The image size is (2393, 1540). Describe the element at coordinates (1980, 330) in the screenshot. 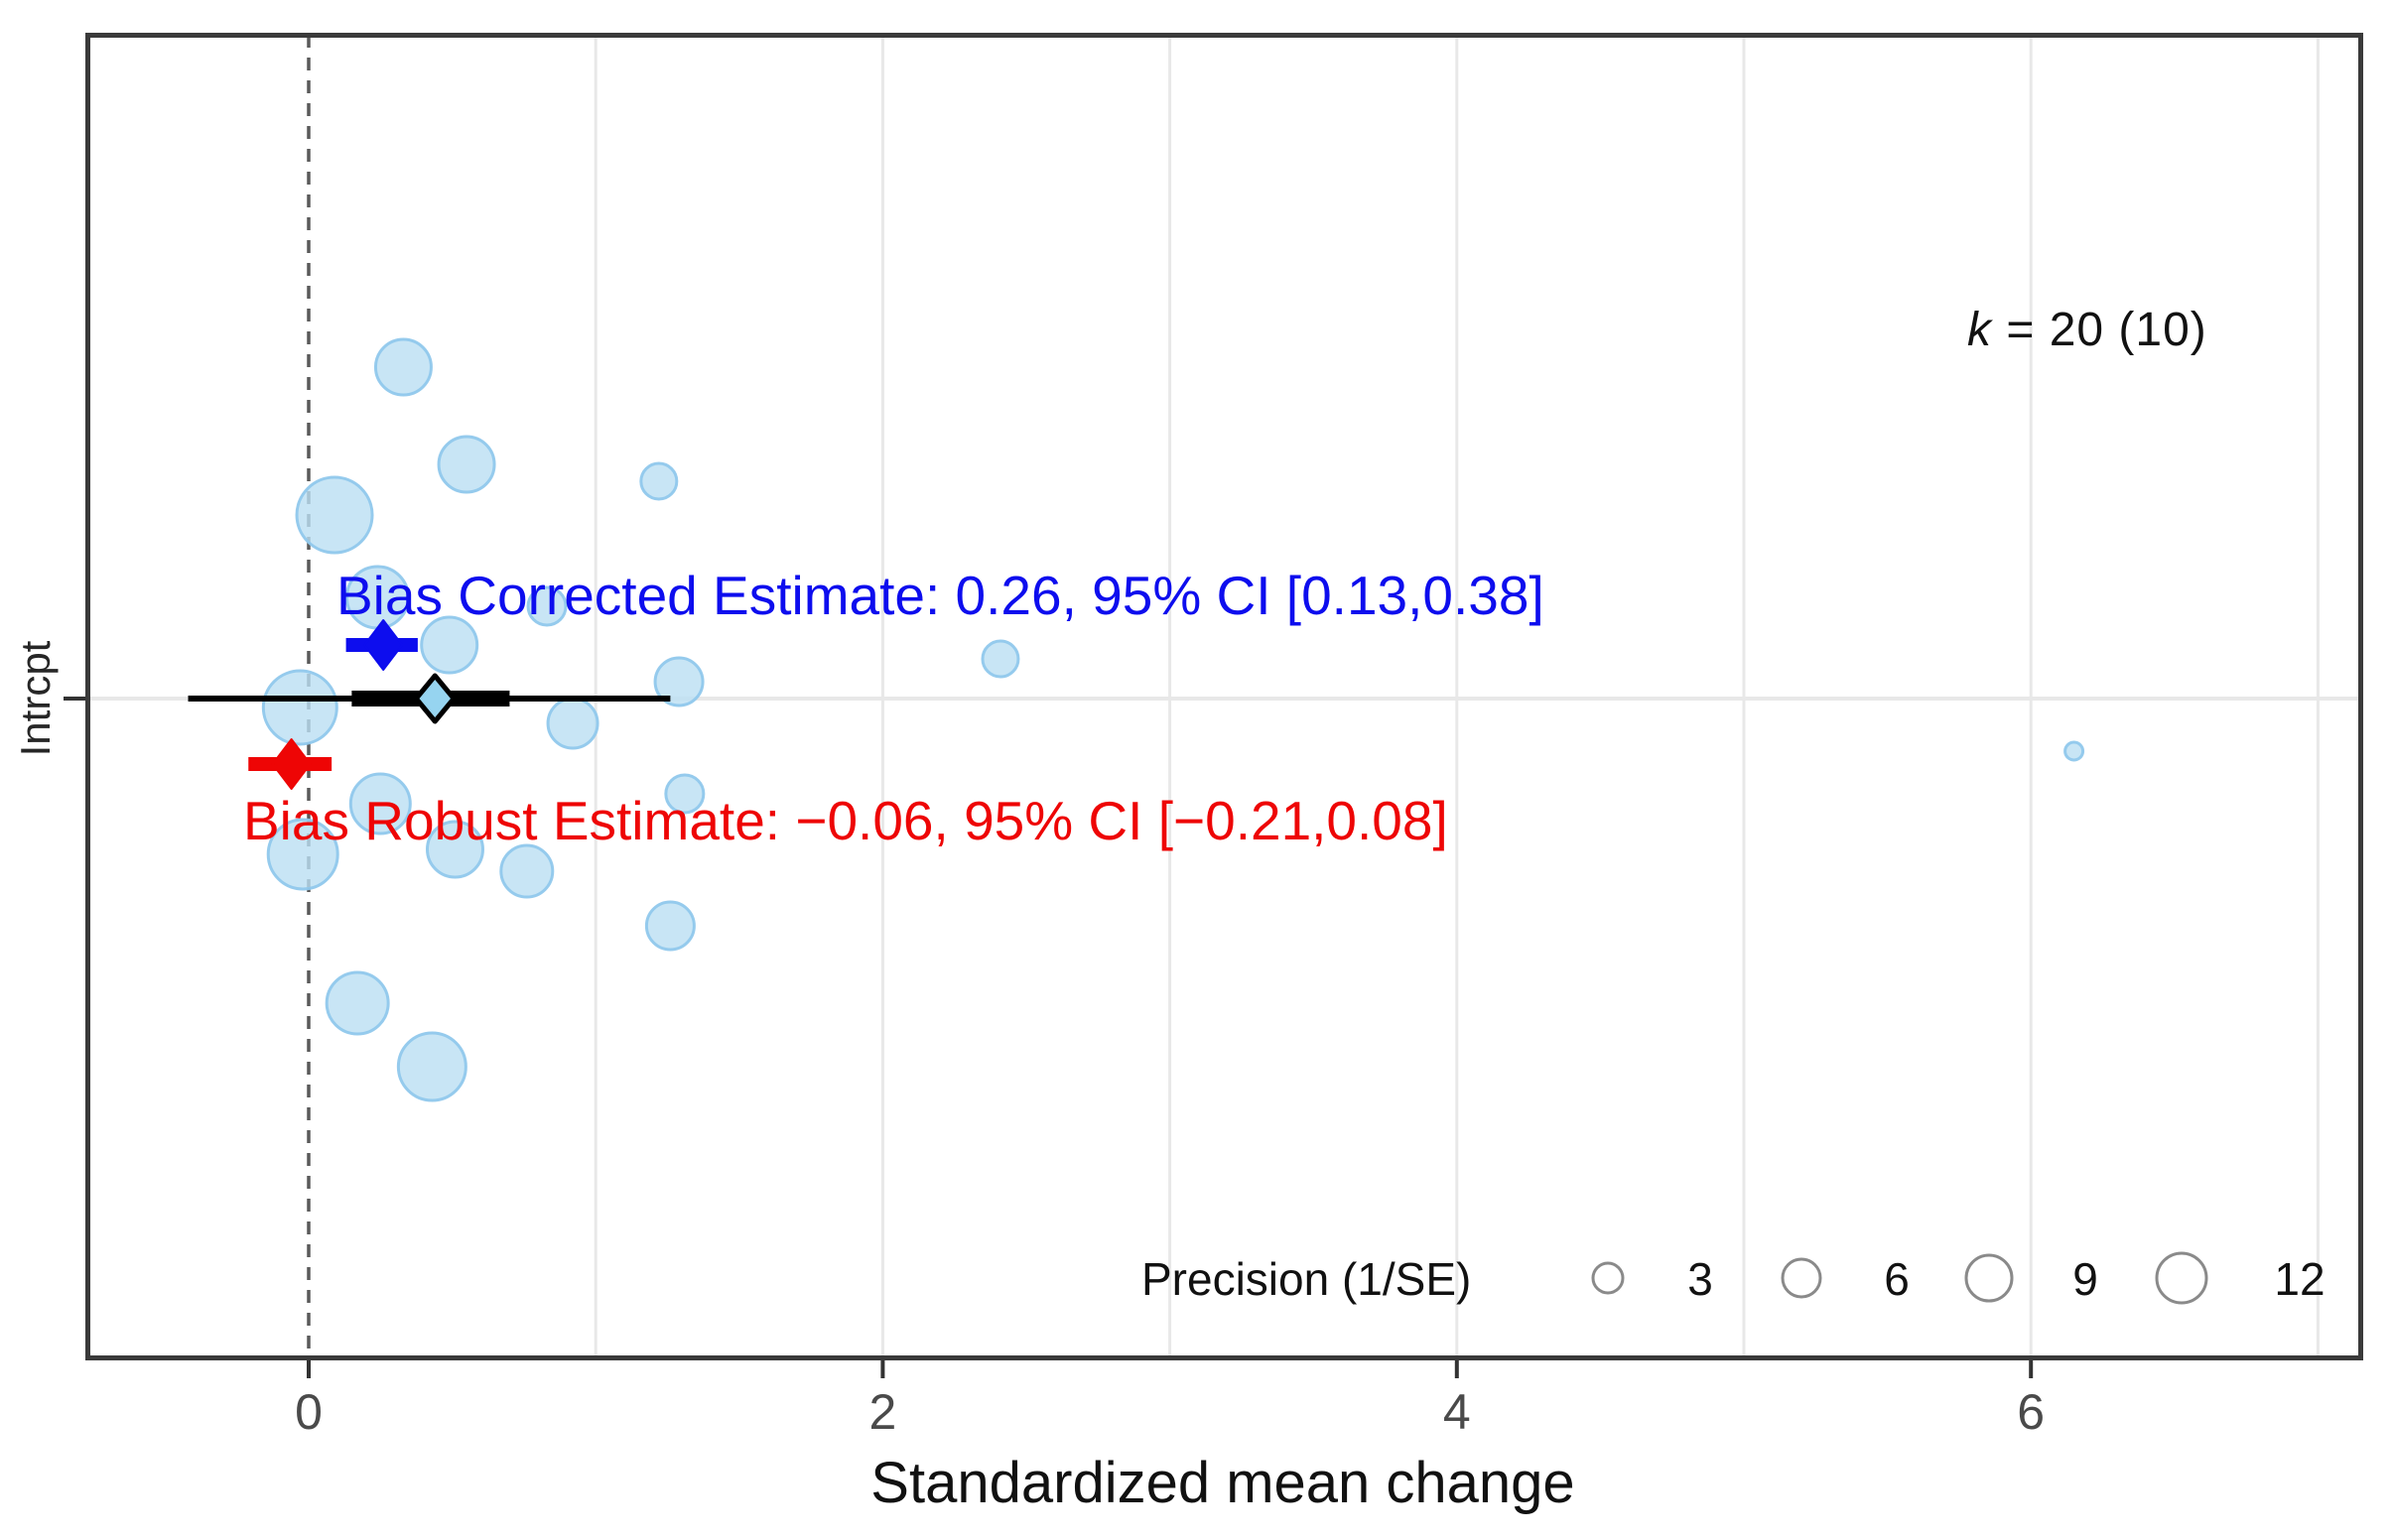

I see `k-symbol: k` at that location.